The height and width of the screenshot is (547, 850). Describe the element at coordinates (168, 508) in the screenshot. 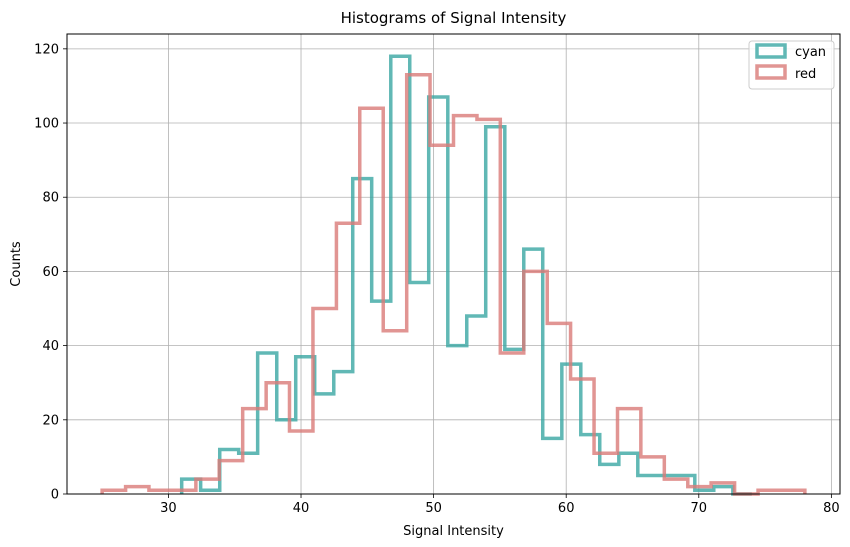

I see `x-tick-label: 30` at that location.